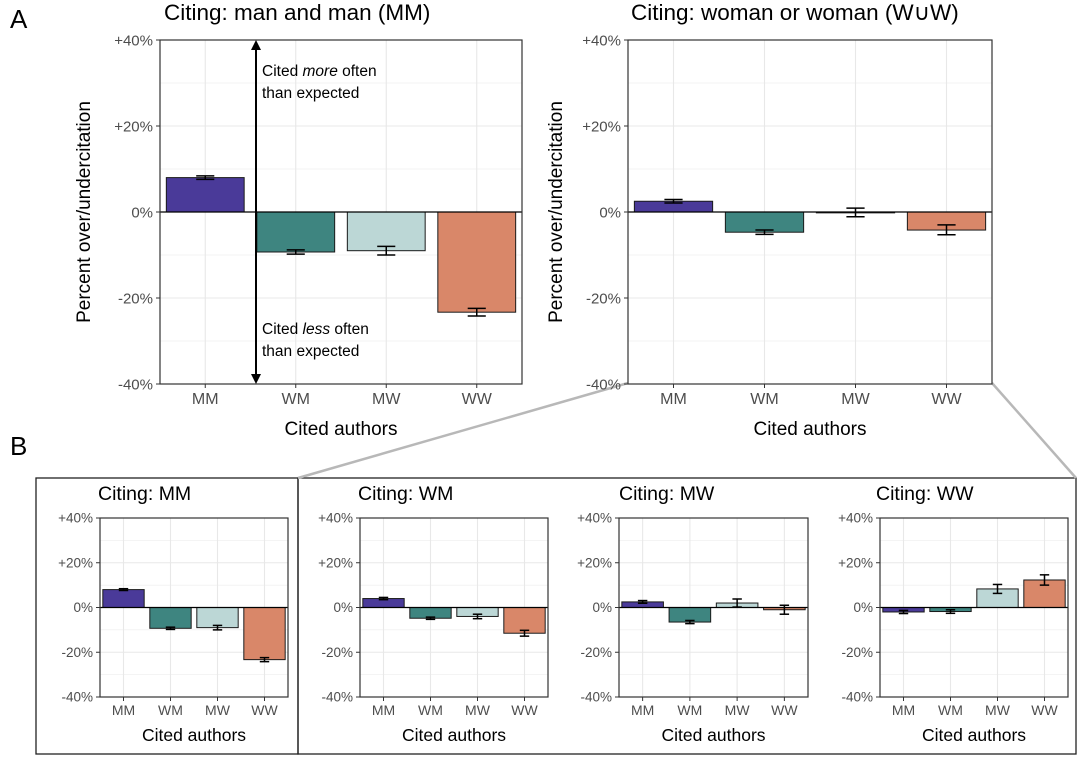  Describe the element at coordinates (795, 12) in the screenshot. I see `chart-title: Citing: woman or woman (W∪W)` at that location.